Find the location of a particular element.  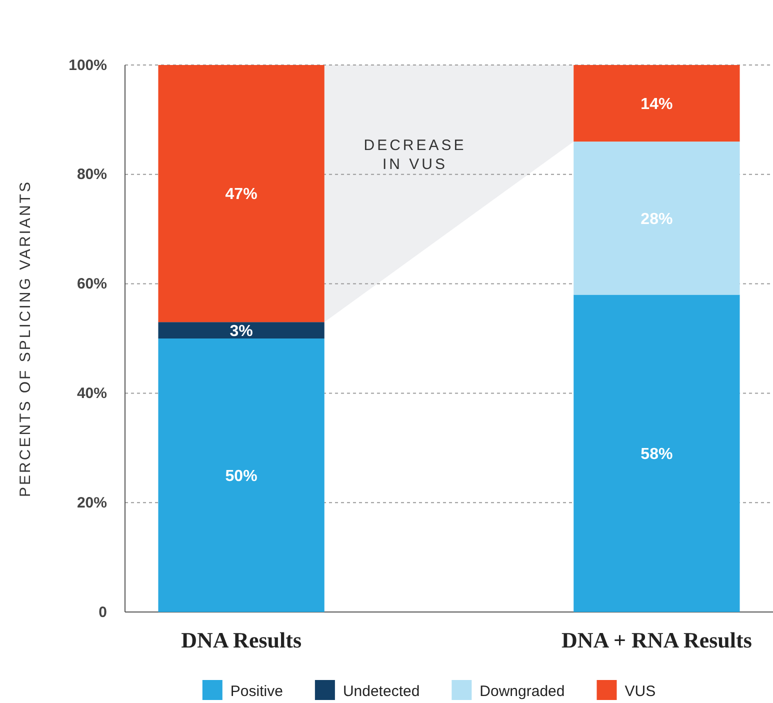

data-label: 14% is located at coordinates (656, 104).